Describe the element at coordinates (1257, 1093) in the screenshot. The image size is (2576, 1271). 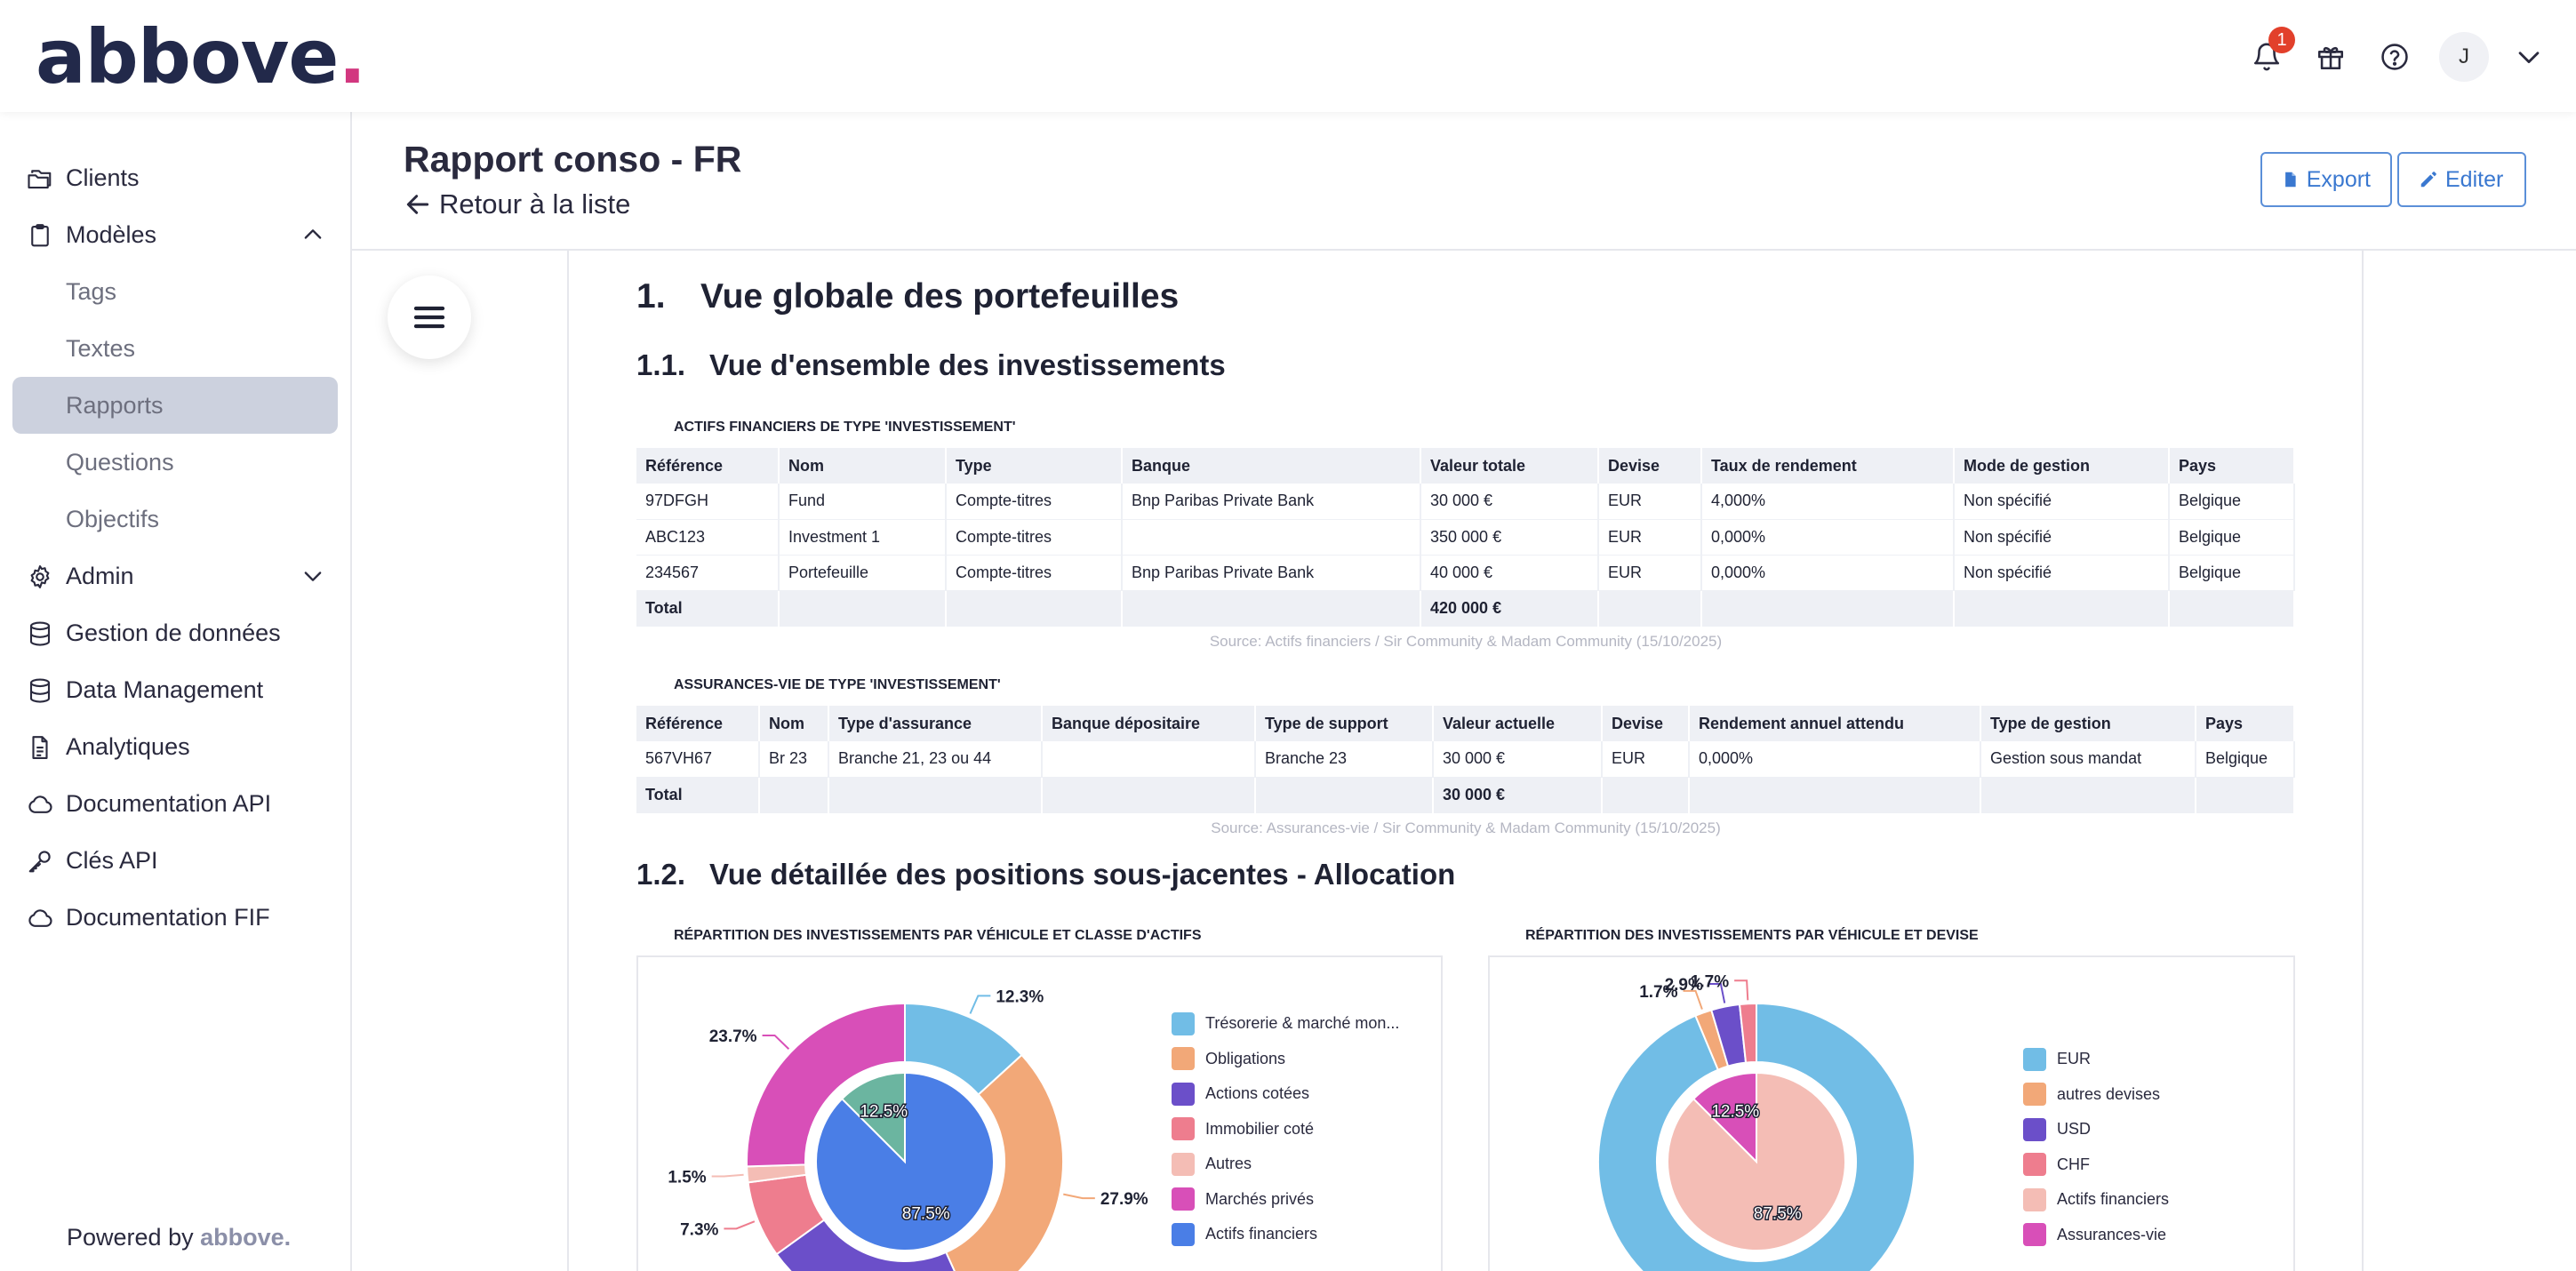
I see `legend-label: Actions cotées` at that location.